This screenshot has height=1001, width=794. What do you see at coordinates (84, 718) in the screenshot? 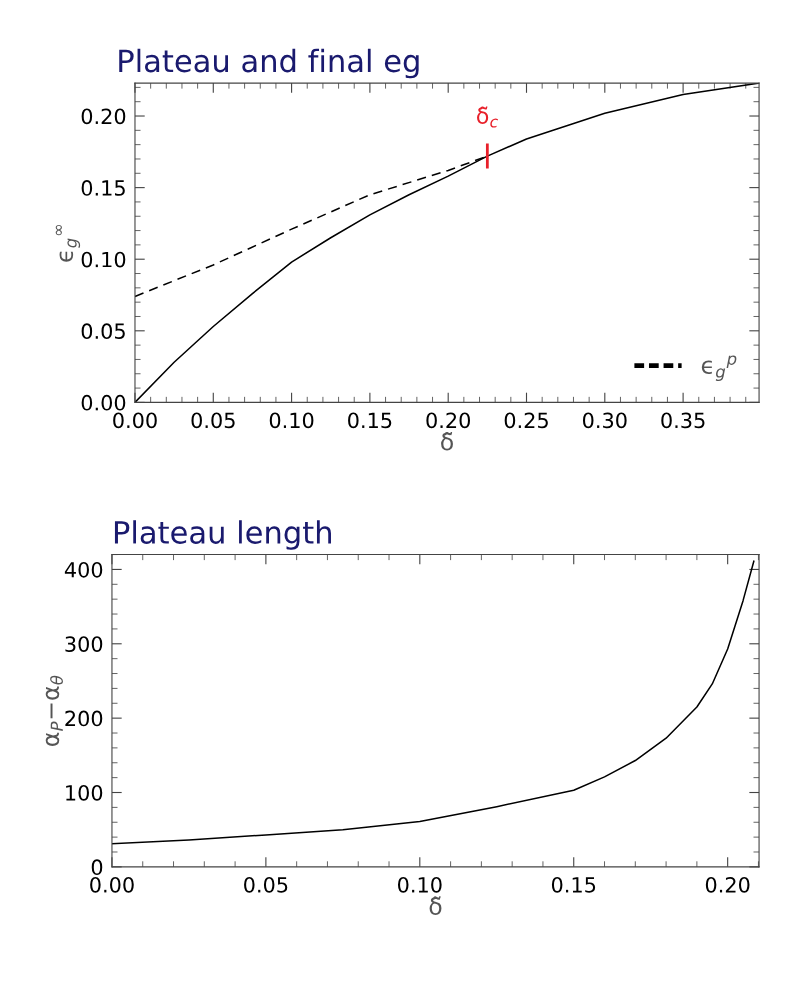
I see `y-tick-label: 200` at bounding box center [84, 718].